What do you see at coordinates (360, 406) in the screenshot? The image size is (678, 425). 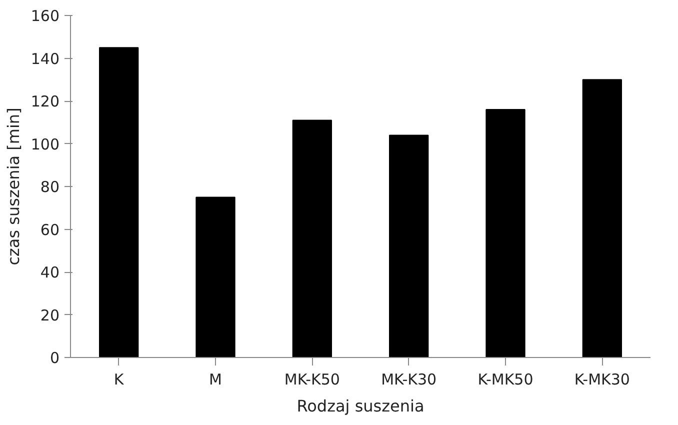 I see `x-axis-title: Rodzaj suszenia` at bounding box center [360, 406].